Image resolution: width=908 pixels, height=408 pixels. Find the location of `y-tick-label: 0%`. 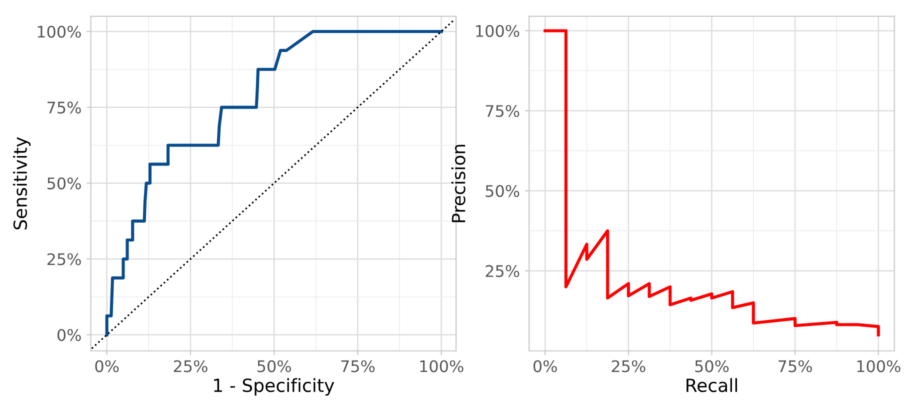

y-tick-label: 0% is located at coordinates (69, 335).